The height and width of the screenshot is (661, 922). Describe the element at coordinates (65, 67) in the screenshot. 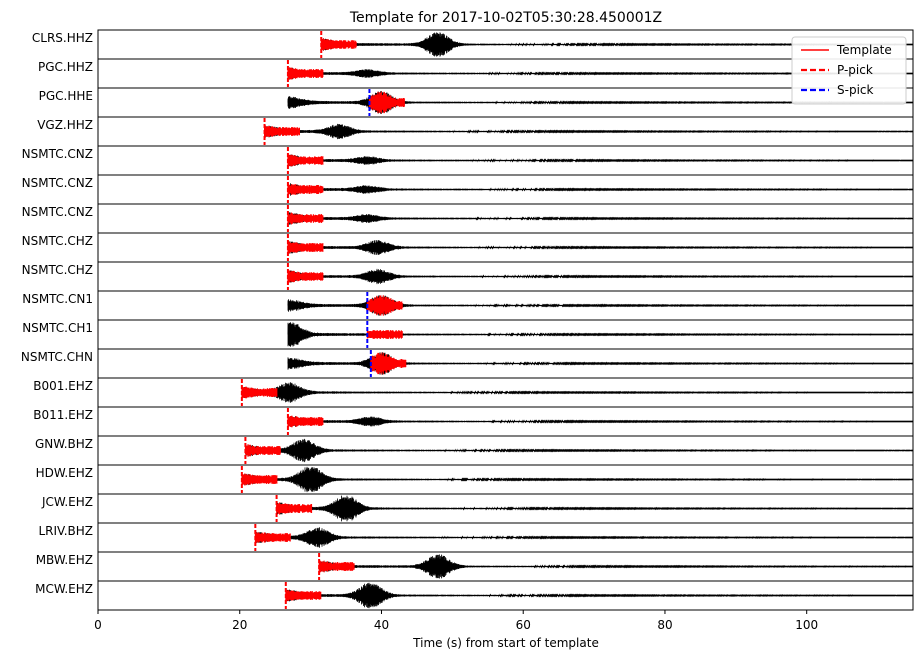

I see `trace-label: PGC.HHZ` at that location.